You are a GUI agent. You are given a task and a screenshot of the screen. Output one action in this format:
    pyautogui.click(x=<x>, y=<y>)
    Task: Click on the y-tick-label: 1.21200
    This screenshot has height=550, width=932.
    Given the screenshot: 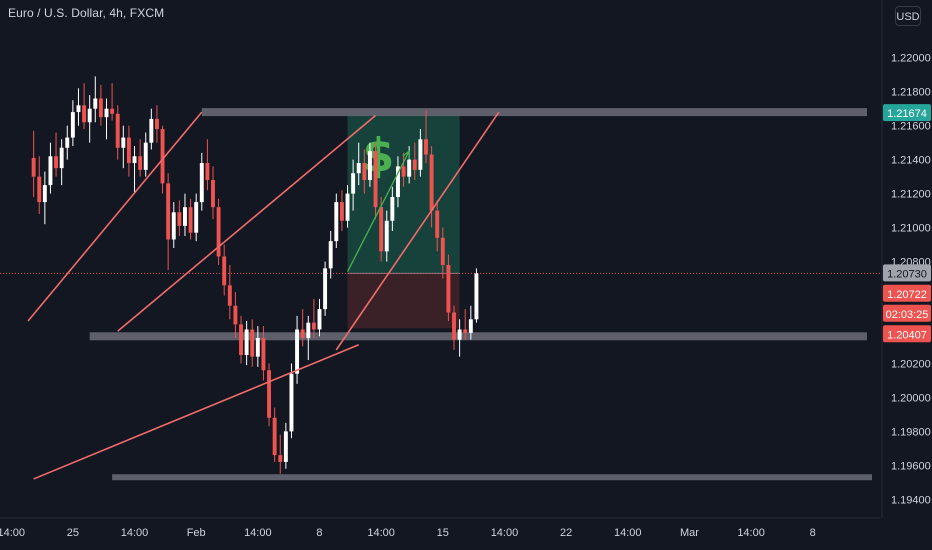 What is the action you would take?
    pyautogui.click(x=911, y=195)
    